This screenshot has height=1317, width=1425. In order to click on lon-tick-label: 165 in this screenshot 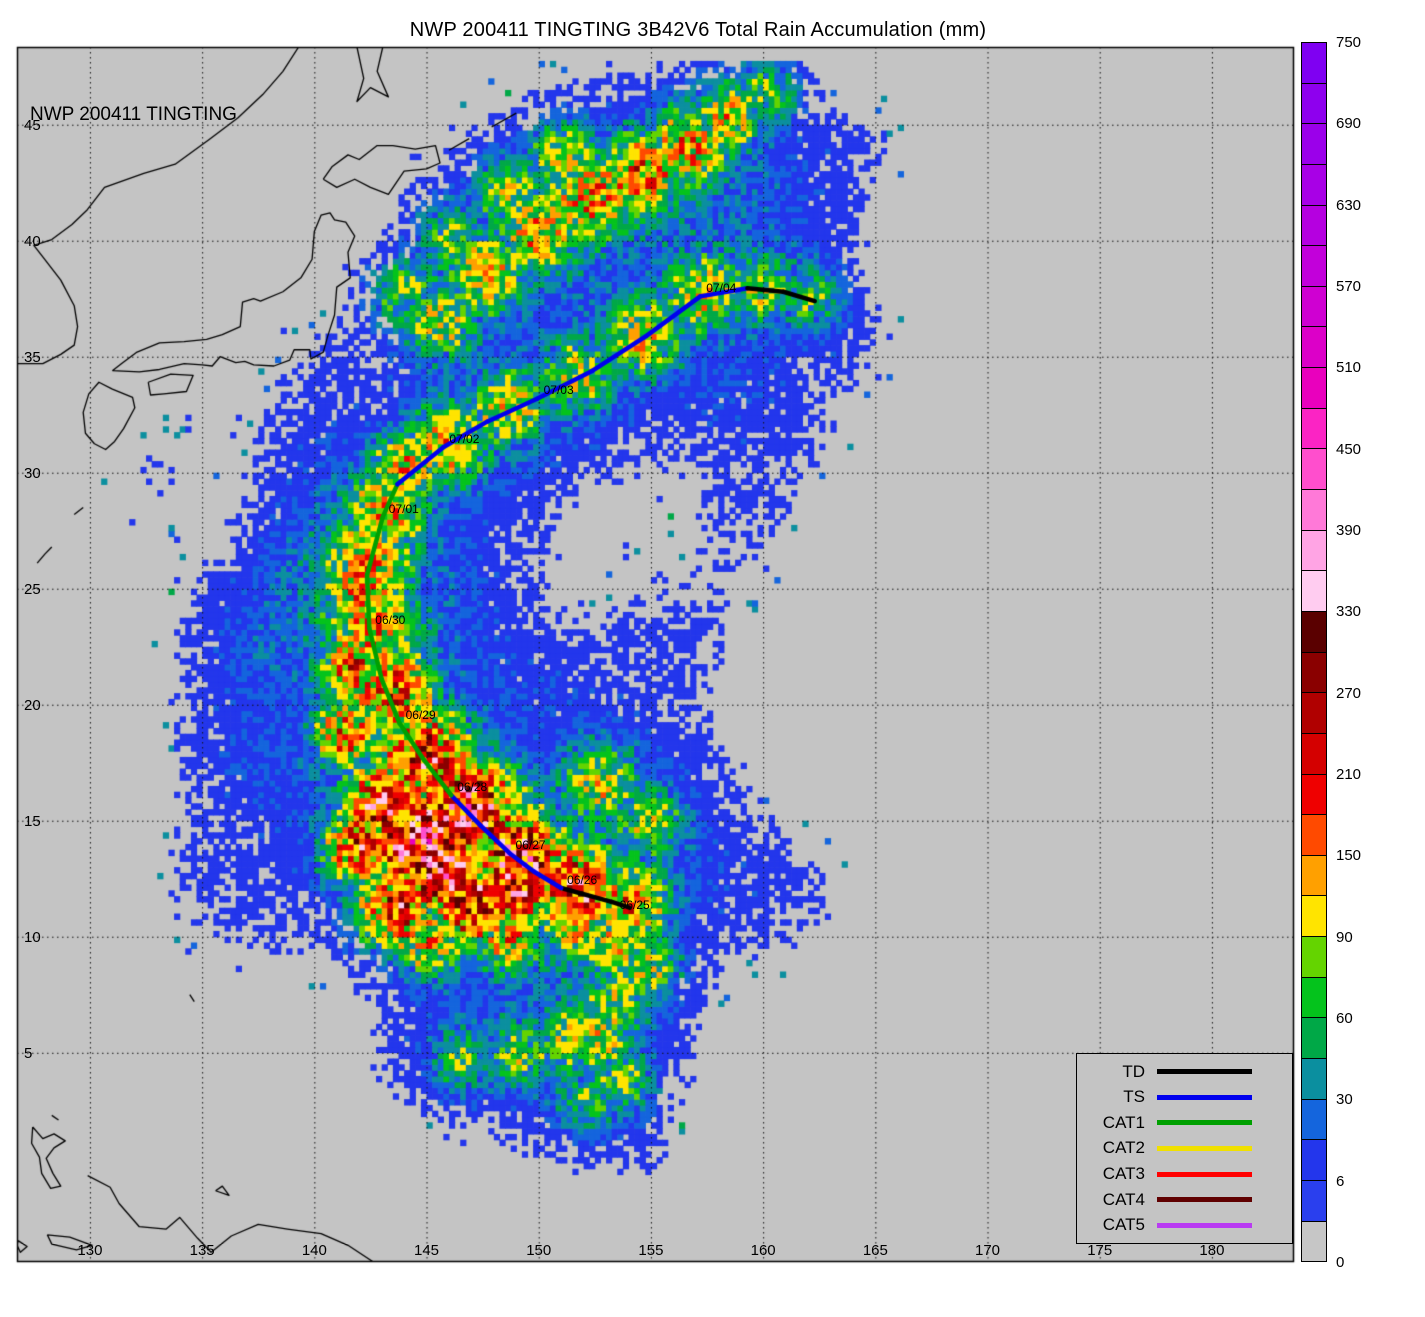, I will do `click(875, 1250)`.